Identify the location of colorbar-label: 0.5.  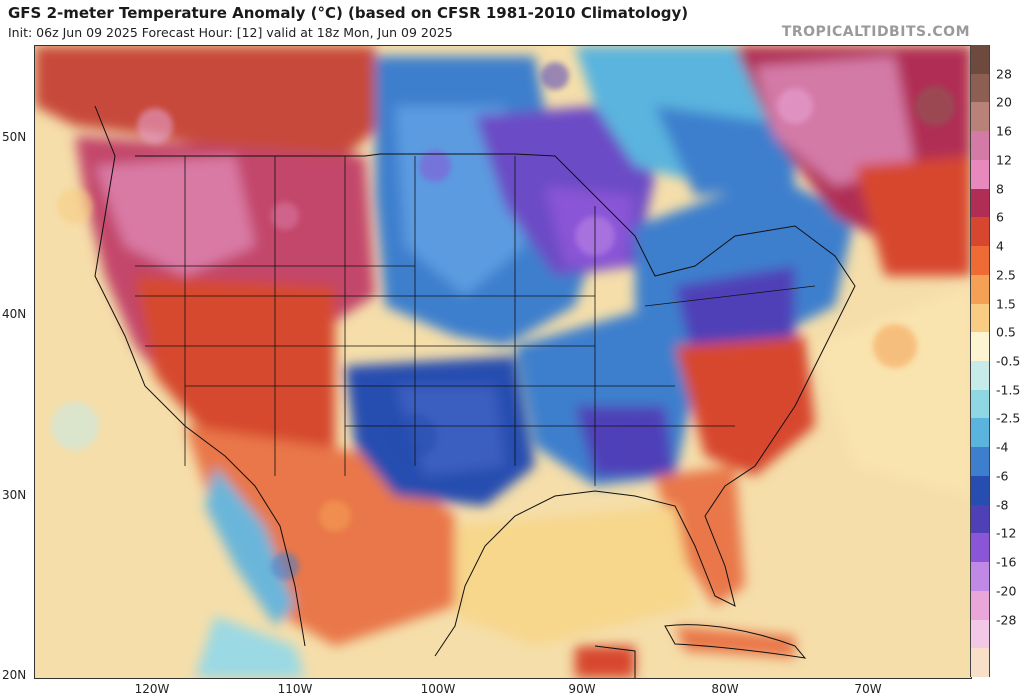
(1006, 332).